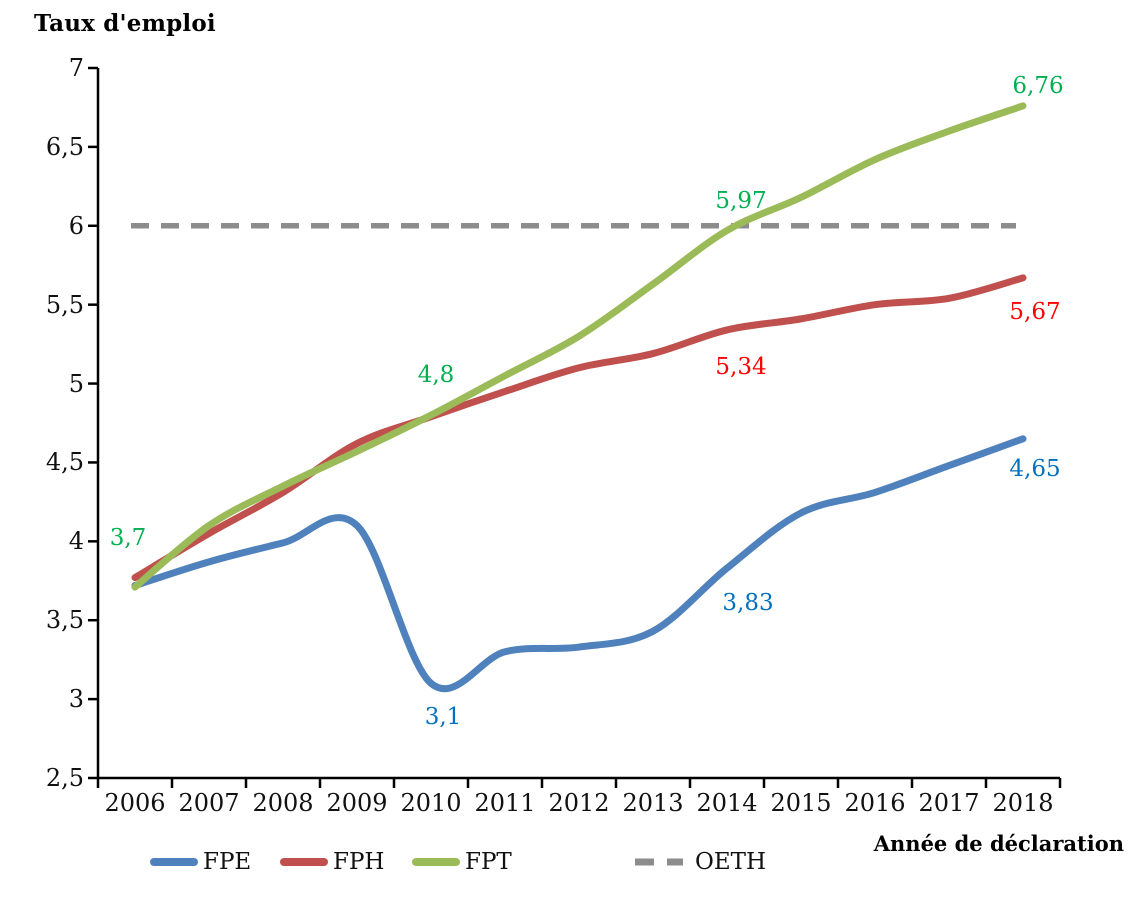  Describe the element at coordinates (76, 699) in the screenshot. I see `y-tick-label: 3` at that location.